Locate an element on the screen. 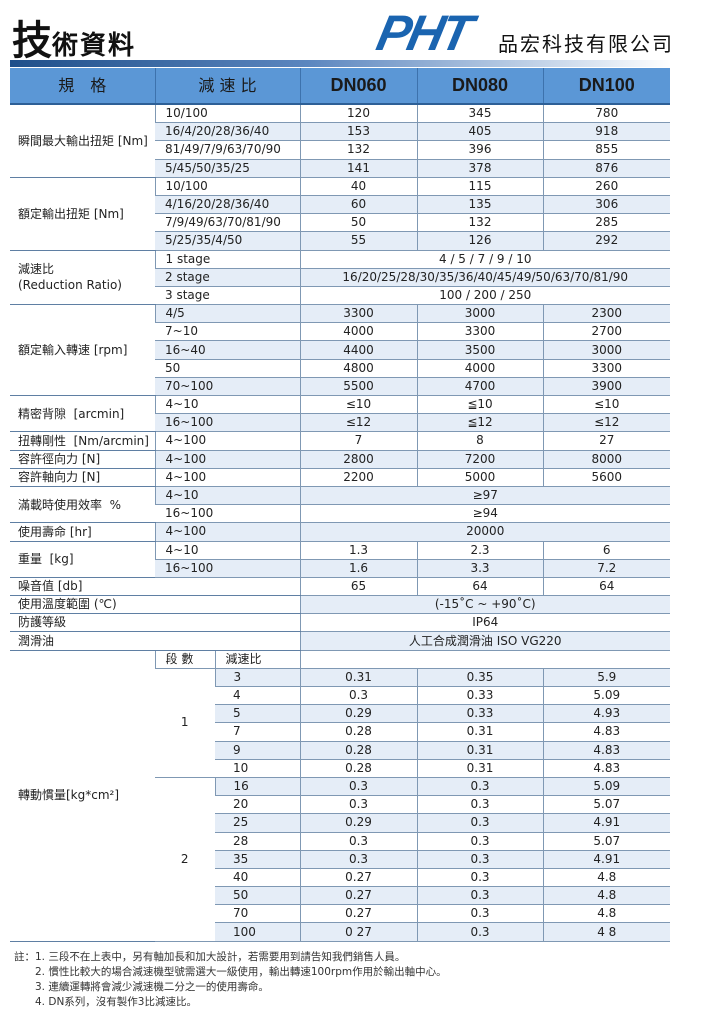  spec-label: 重量 [kg] is located at coordinates (82, 559).